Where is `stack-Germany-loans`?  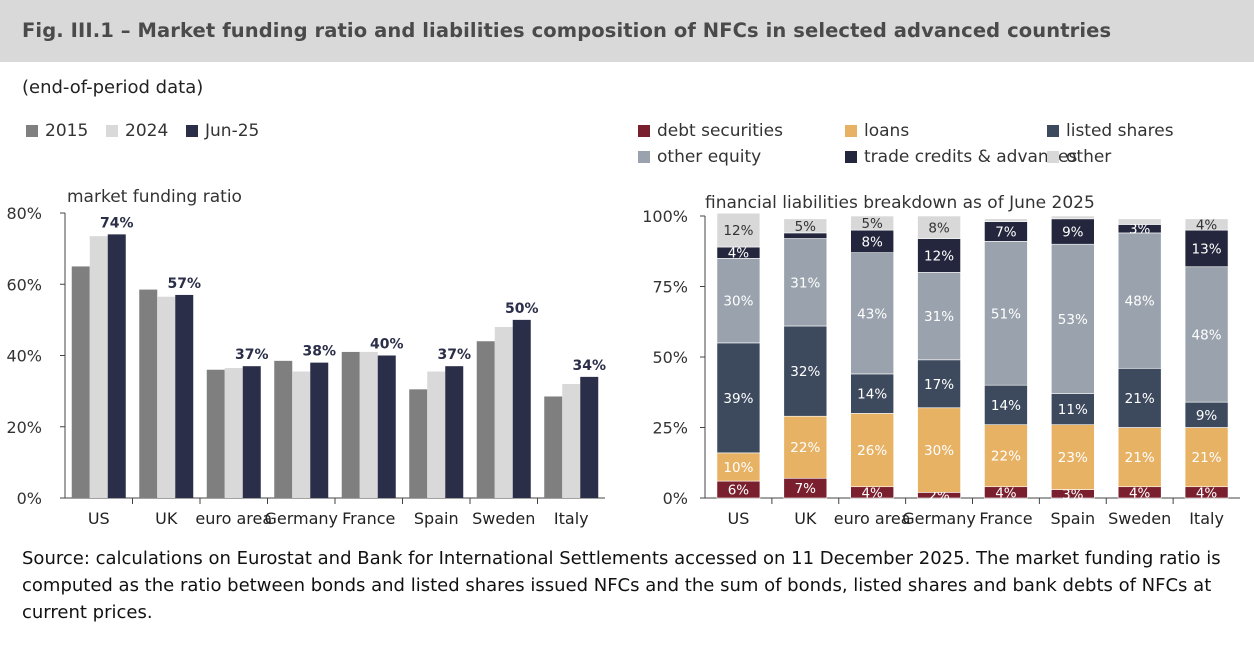
stack-Germany-loans is located at coordinates (939, 450).